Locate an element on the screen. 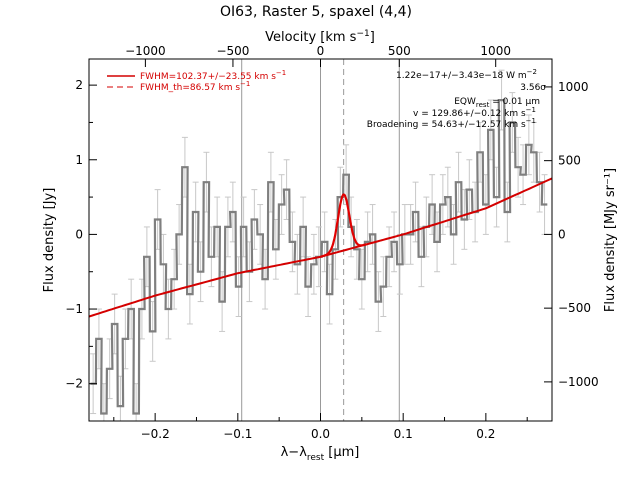  x-tick-label: −0.1 is located at coordinates (237, 434).